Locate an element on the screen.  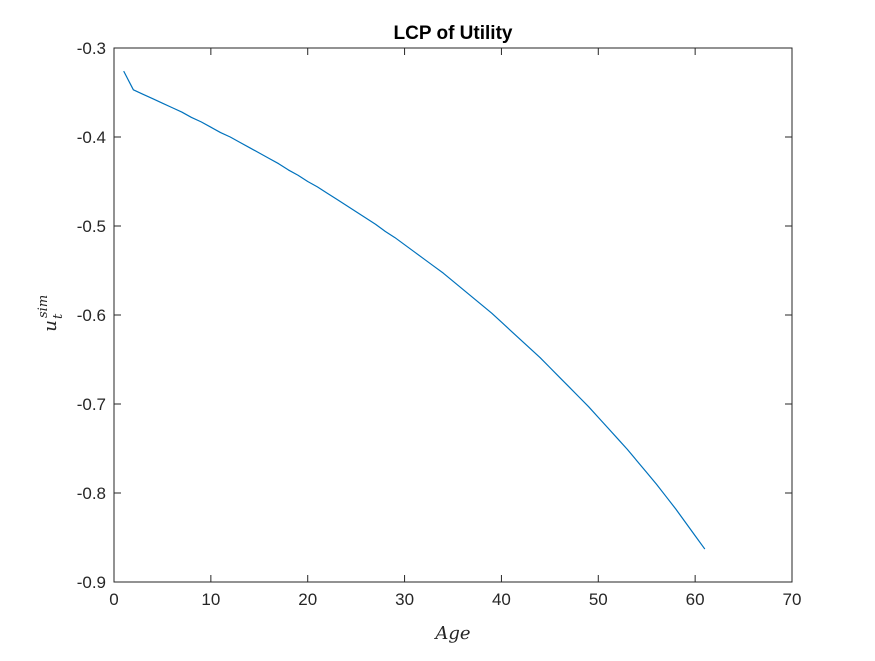
y-axis-label-main: u is located at coordinates (50, 326).